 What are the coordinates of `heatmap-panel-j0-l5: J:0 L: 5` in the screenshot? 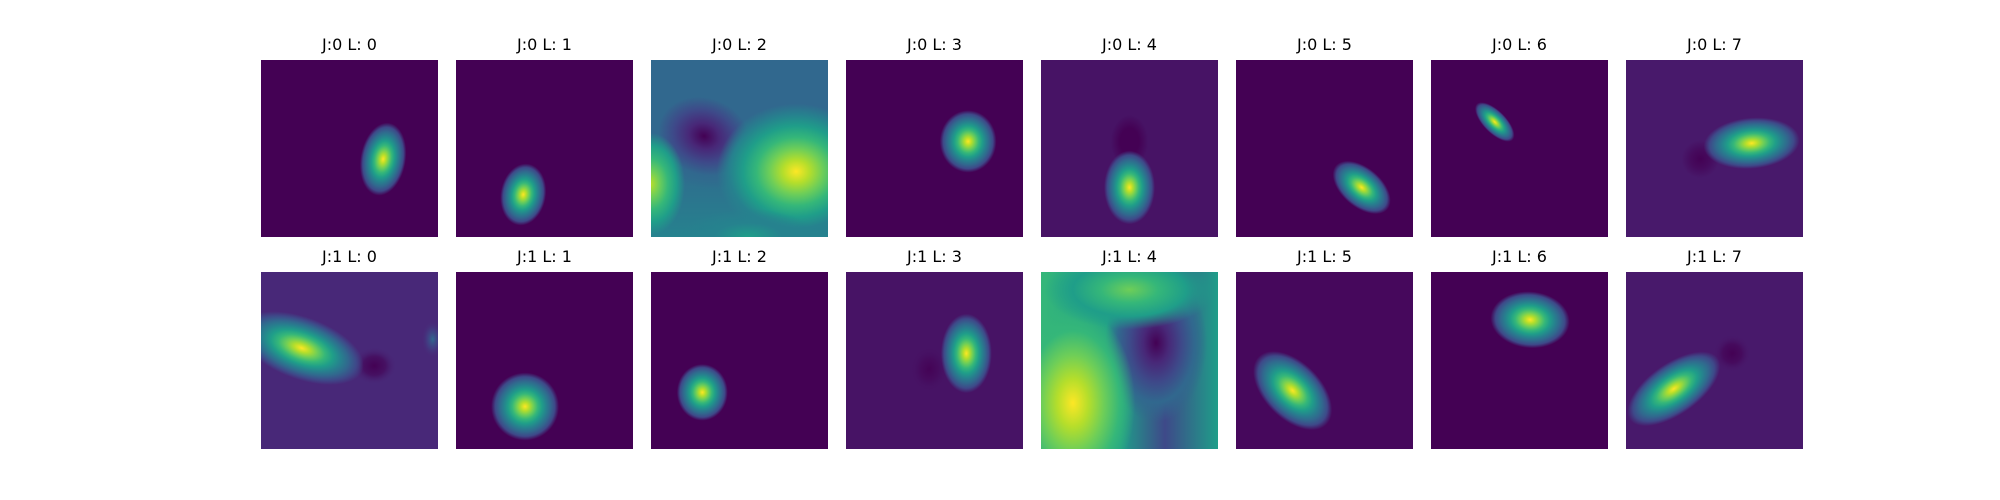 It's located at (1324, 136).